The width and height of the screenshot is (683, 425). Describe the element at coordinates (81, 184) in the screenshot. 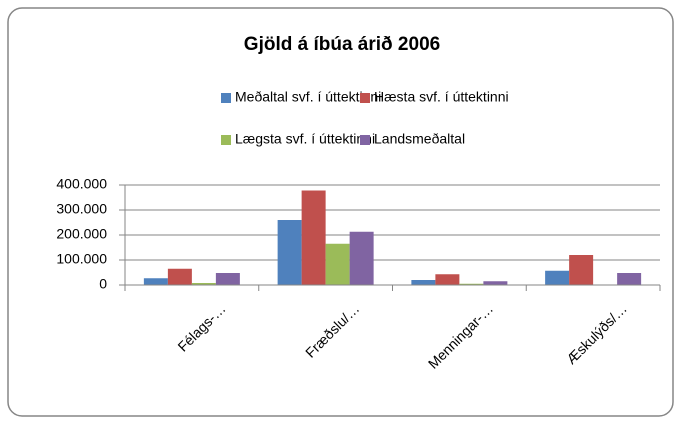

I see `y-tick-label: 400.000` at that location.